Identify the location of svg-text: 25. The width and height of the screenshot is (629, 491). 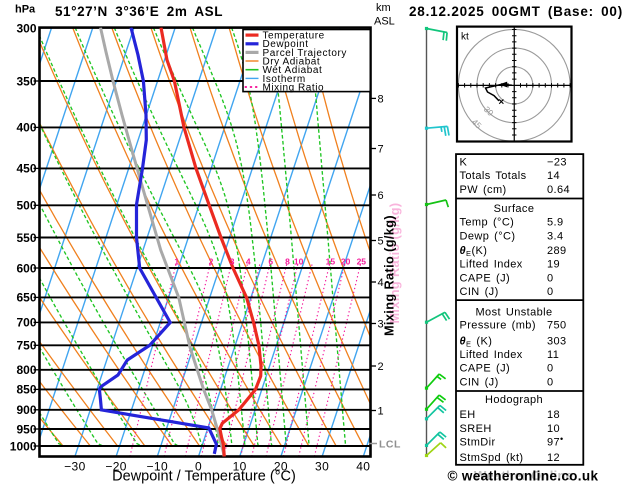
(362, 261).